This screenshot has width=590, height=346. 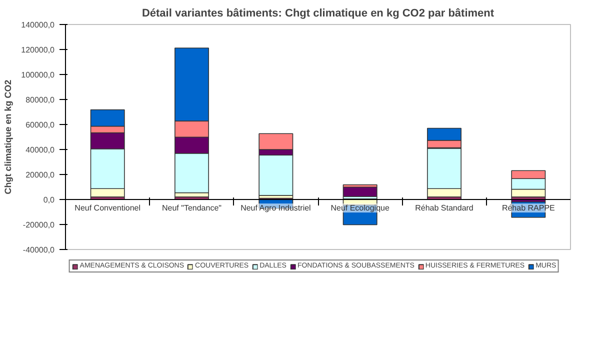 What do you see at coordinates (38, 25) in the screenshot?
I see `y-tick-label: 140000,0` at bounding box center [38, 25].